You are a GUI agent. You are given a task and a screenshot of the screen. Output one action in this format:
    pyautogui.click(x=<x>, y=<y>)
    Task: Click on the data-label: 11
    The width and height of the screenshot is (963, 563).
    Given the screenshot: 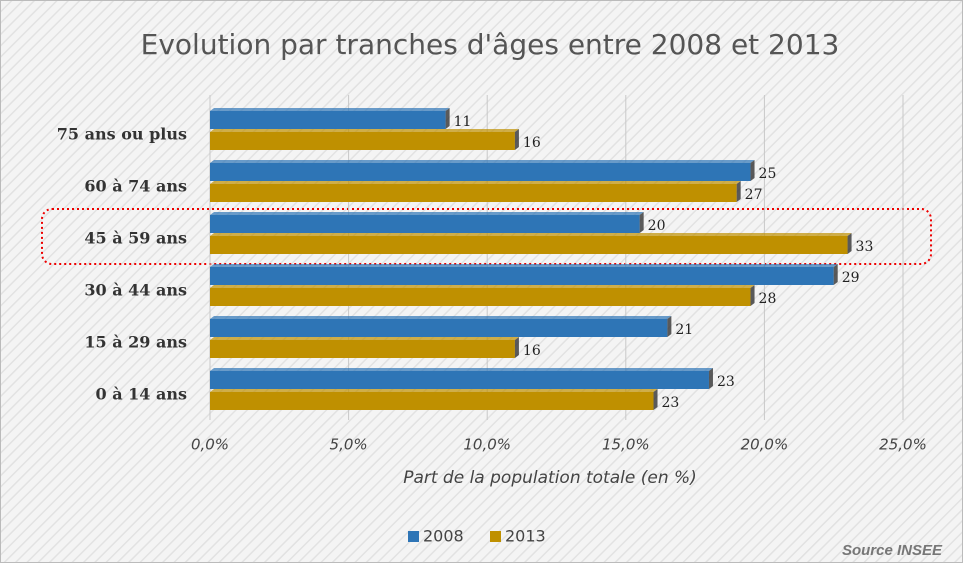 What is the action you would take?
    pyautogui.click(x=463, y=122)
    